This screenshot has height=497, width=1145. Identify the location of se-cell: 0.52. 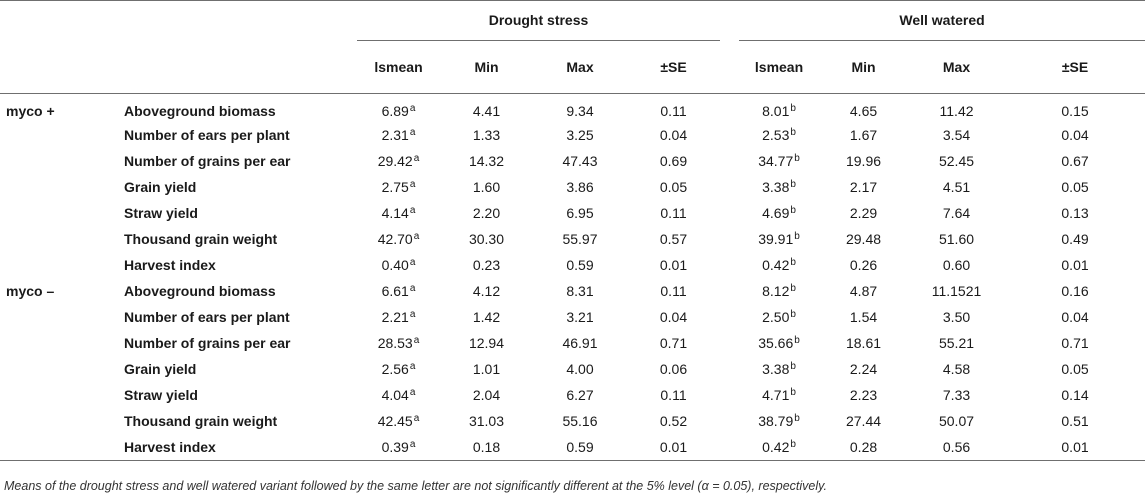
(673, 421).